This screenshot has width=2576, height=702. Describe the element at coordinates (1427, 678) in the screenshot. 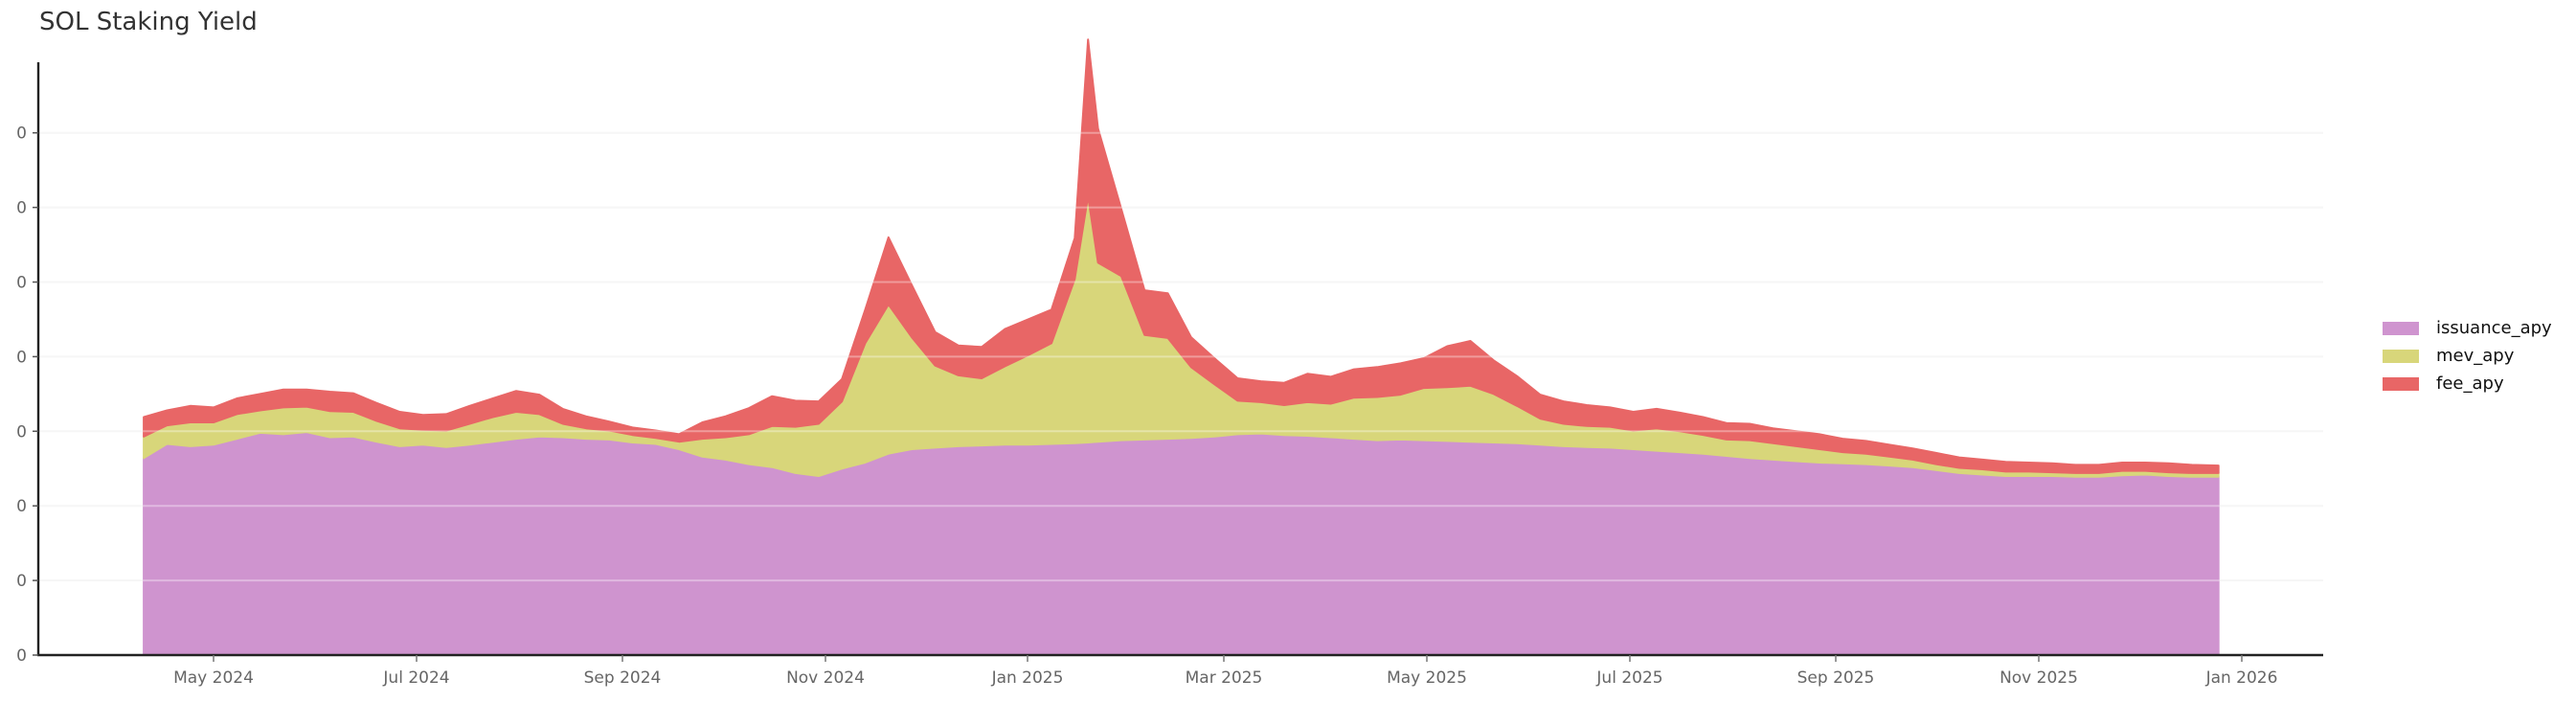

I see `x-tick-label: May 2025` at that location.